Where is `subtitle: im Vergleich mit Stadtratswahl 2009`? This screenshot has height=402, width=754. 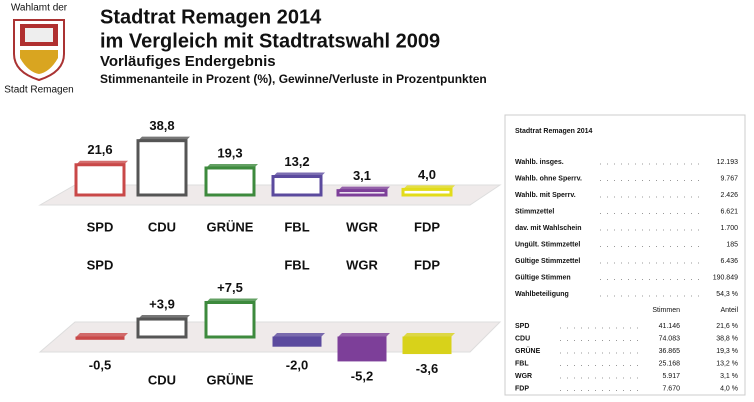 subtitle: im Vergleich mit Stadtratswahl 2009 is located at coordinates (270, 41).